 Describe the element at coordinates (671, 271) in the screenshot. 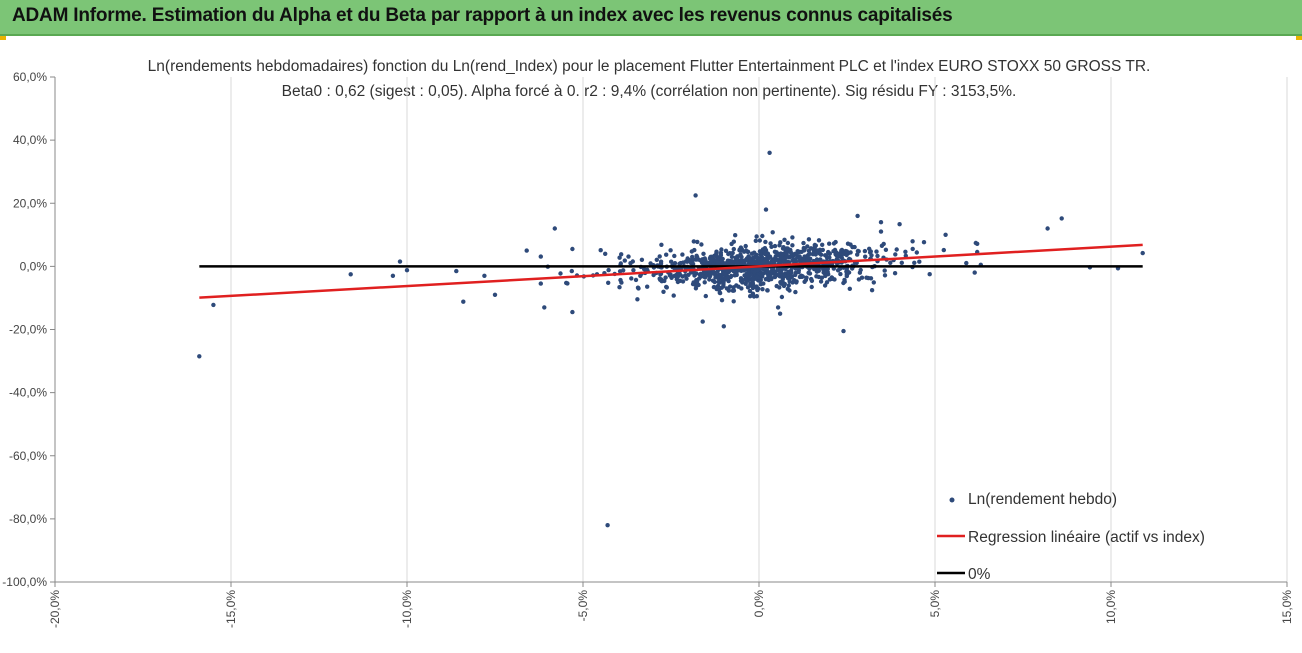

I see `series-lines` at that location.